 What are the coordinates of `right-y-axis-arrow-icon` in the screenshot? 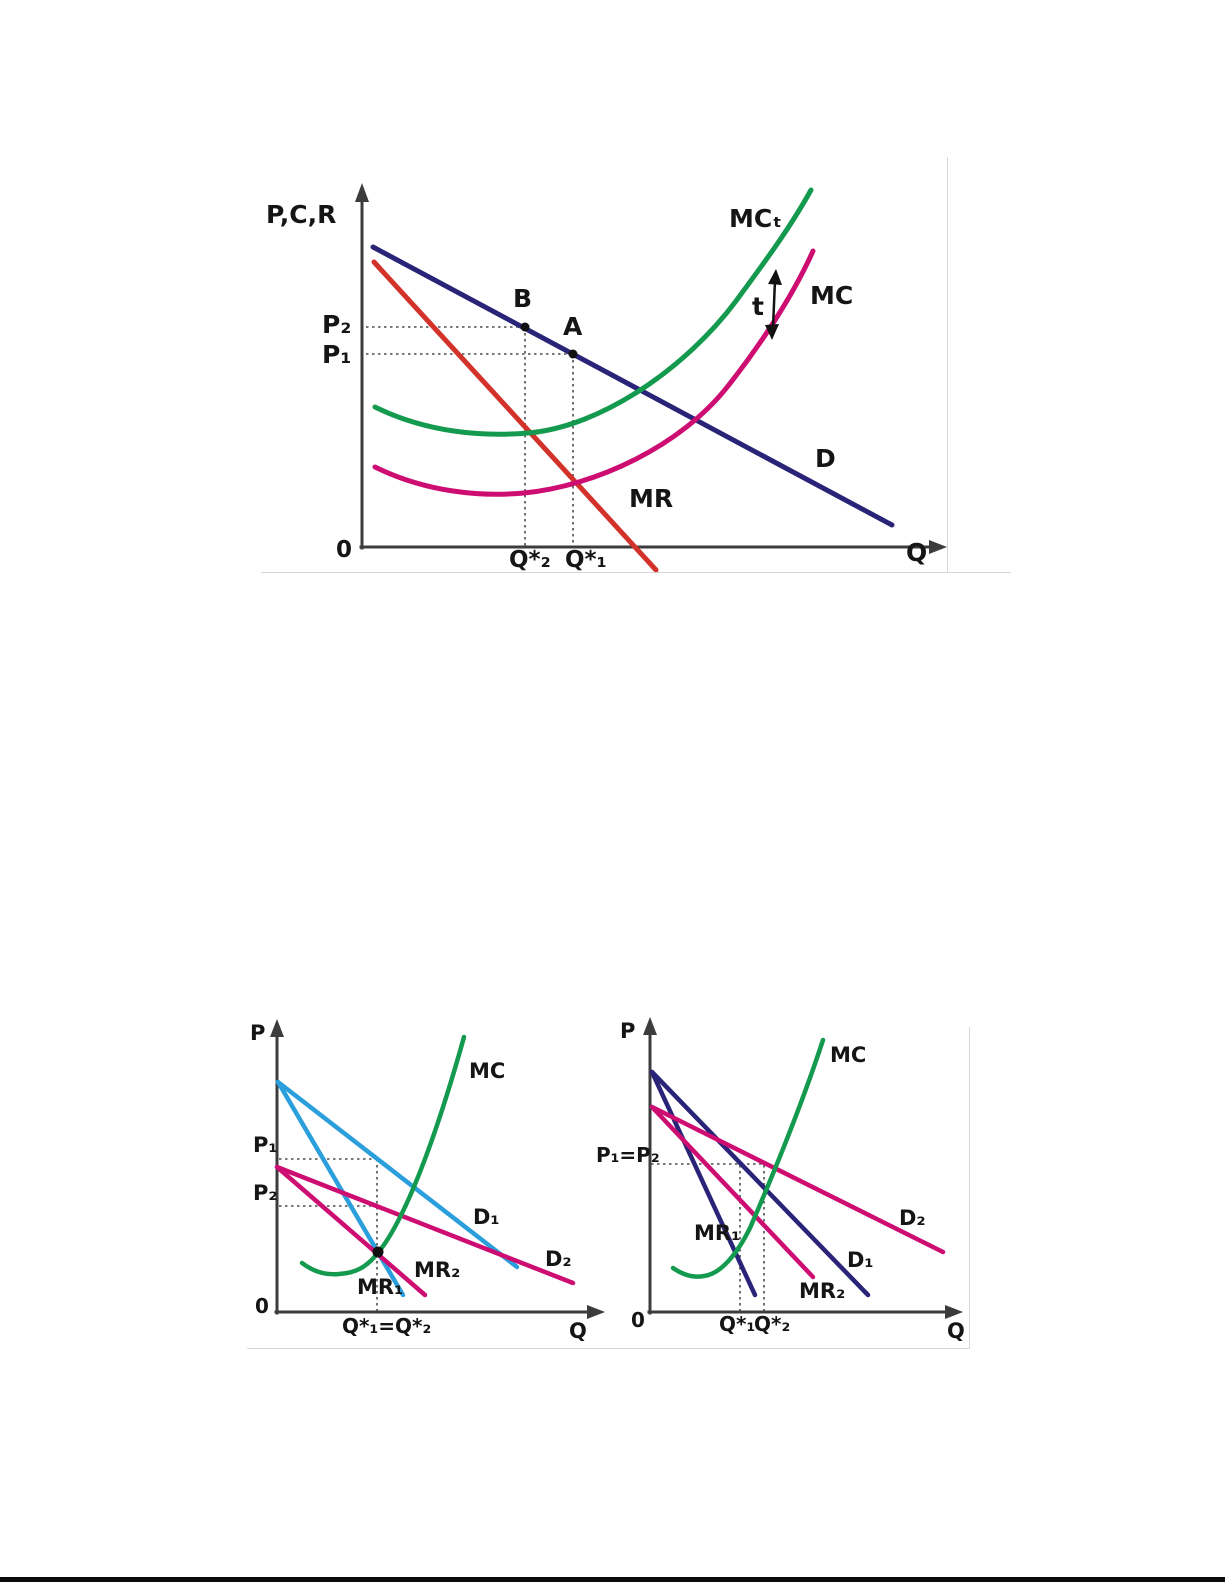 It's located at (650, 1026).